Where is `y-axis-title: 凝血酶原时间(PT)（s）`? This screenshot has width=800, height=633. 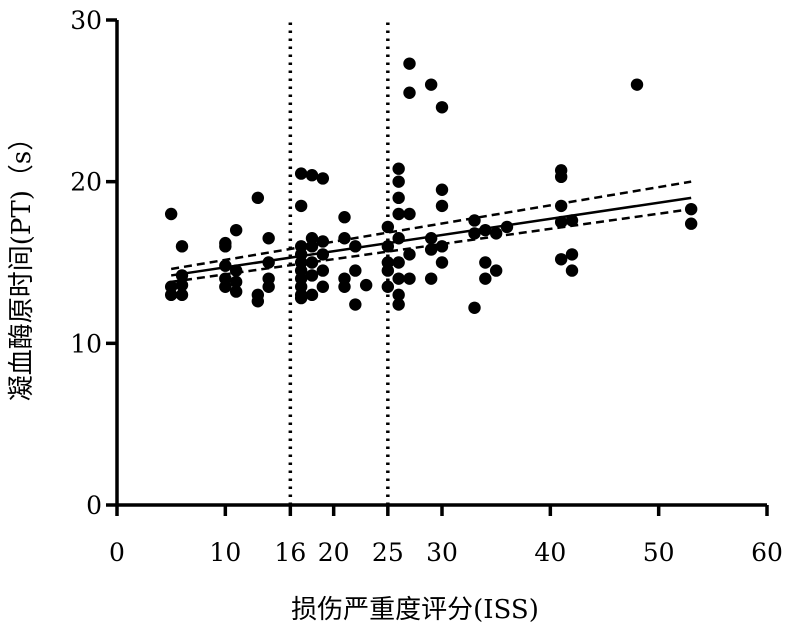 y-axis-title: 凝血酶原时间(PT)（s） is located at coordinates (22, 263).